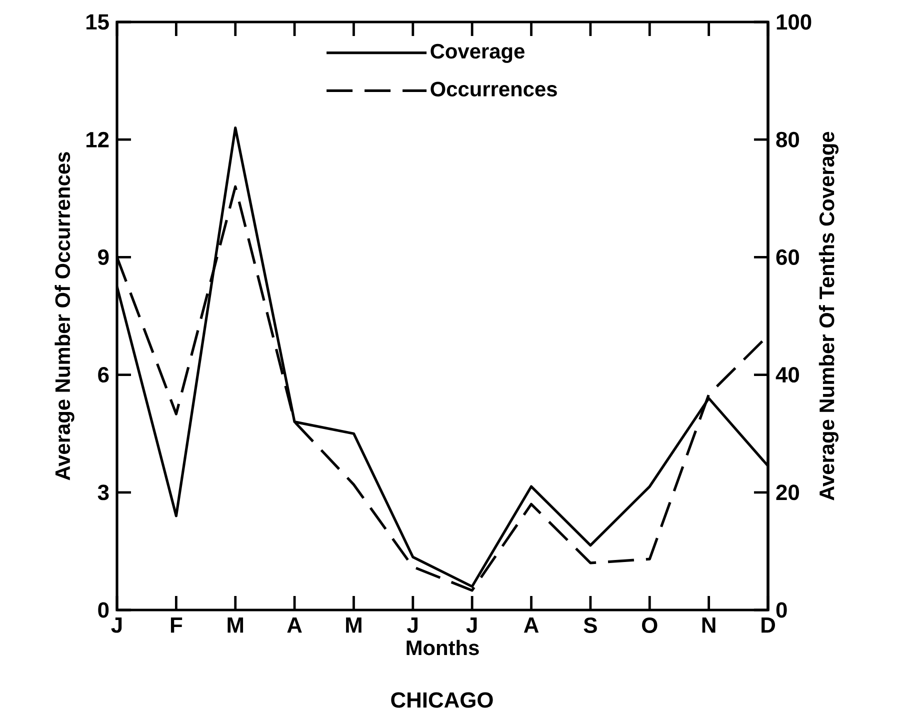 This screenshot has height=726, width=917. What do you see at coordinates (828, 316) in the screenshot?
I see `y2-axis-title: Average Number Of Tenths Coverage` at bounding box center [828, 316].